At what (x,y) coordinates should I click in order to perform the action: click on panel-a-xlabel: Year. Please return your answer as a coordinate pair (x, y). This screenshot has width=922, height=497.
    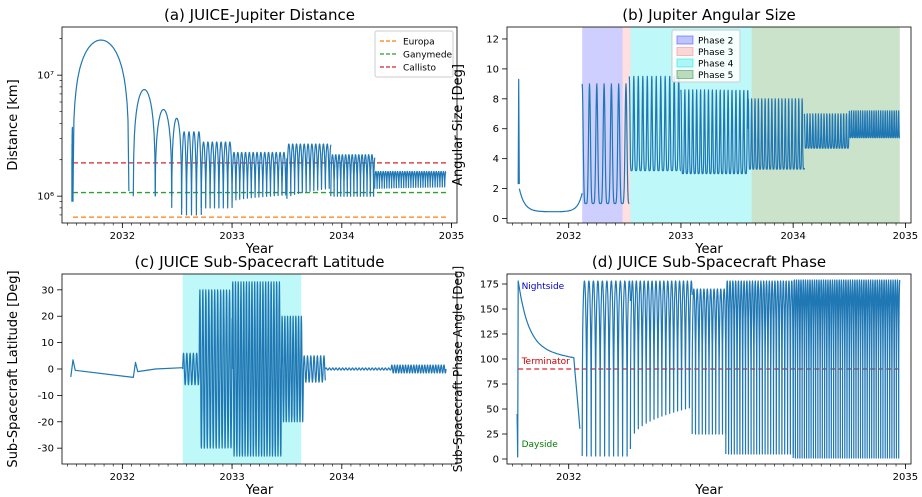
    Looking at the image, I should click on (259, 249).